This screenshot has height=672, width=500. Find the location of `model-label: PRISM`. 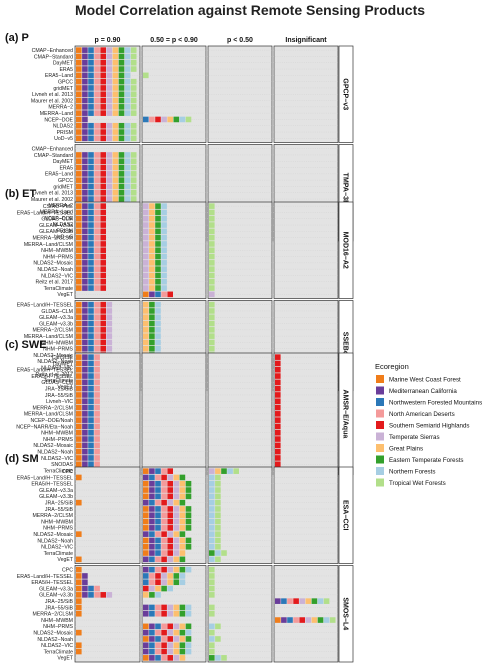

model-label: PRISM is located at coordinates (65, 133).